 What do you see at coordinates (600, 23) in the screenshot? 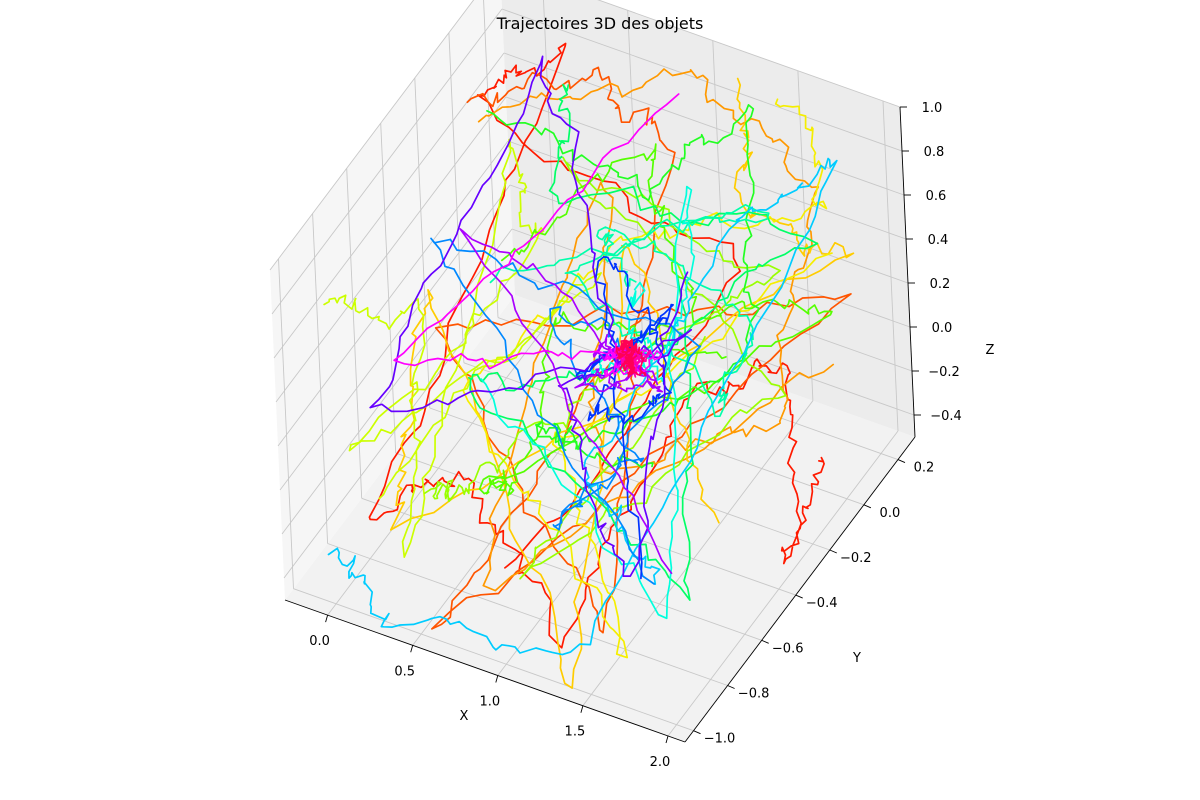
I see `chart-title: Trajectoires 3D des objets` at bounding box center [600, 23].